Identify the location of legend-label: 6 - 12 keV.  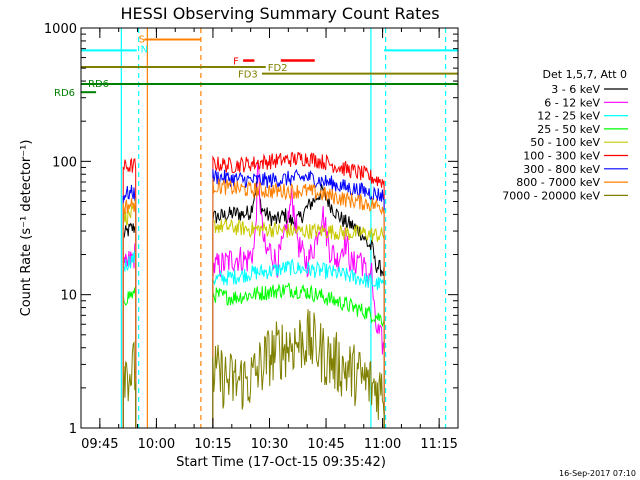
(572, 102).